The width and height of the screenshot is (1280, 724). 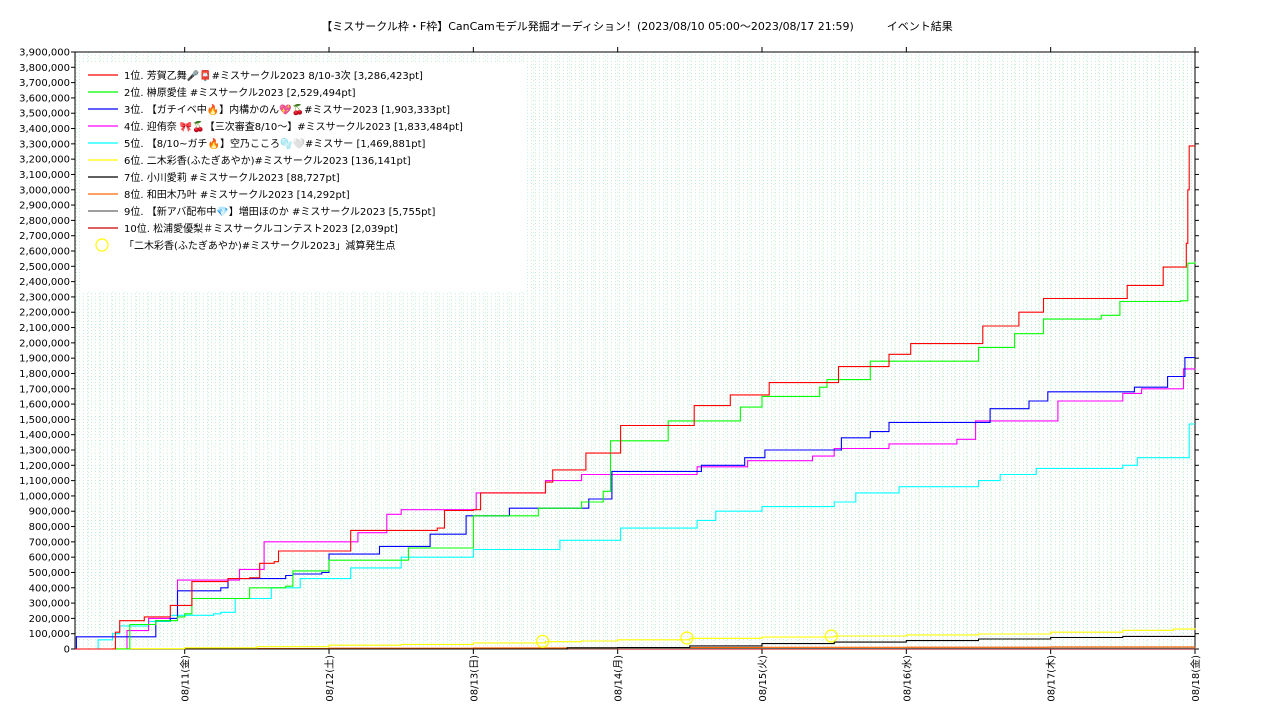 I want to click on x-tick-label: 08/17(木), so click(x=1052, y=678).